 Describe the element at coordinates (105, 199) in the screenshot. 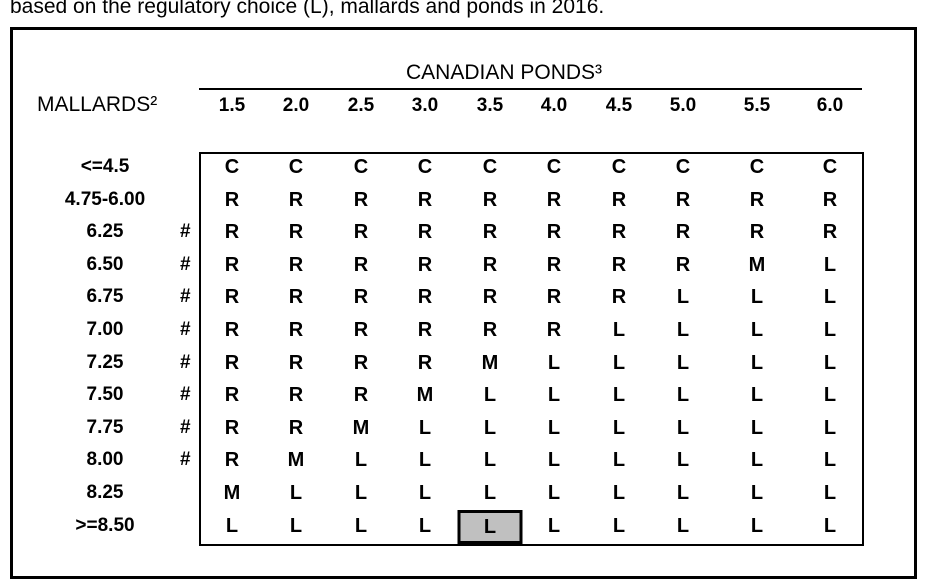

I see `row-label: 4.75-6.00` at that location.